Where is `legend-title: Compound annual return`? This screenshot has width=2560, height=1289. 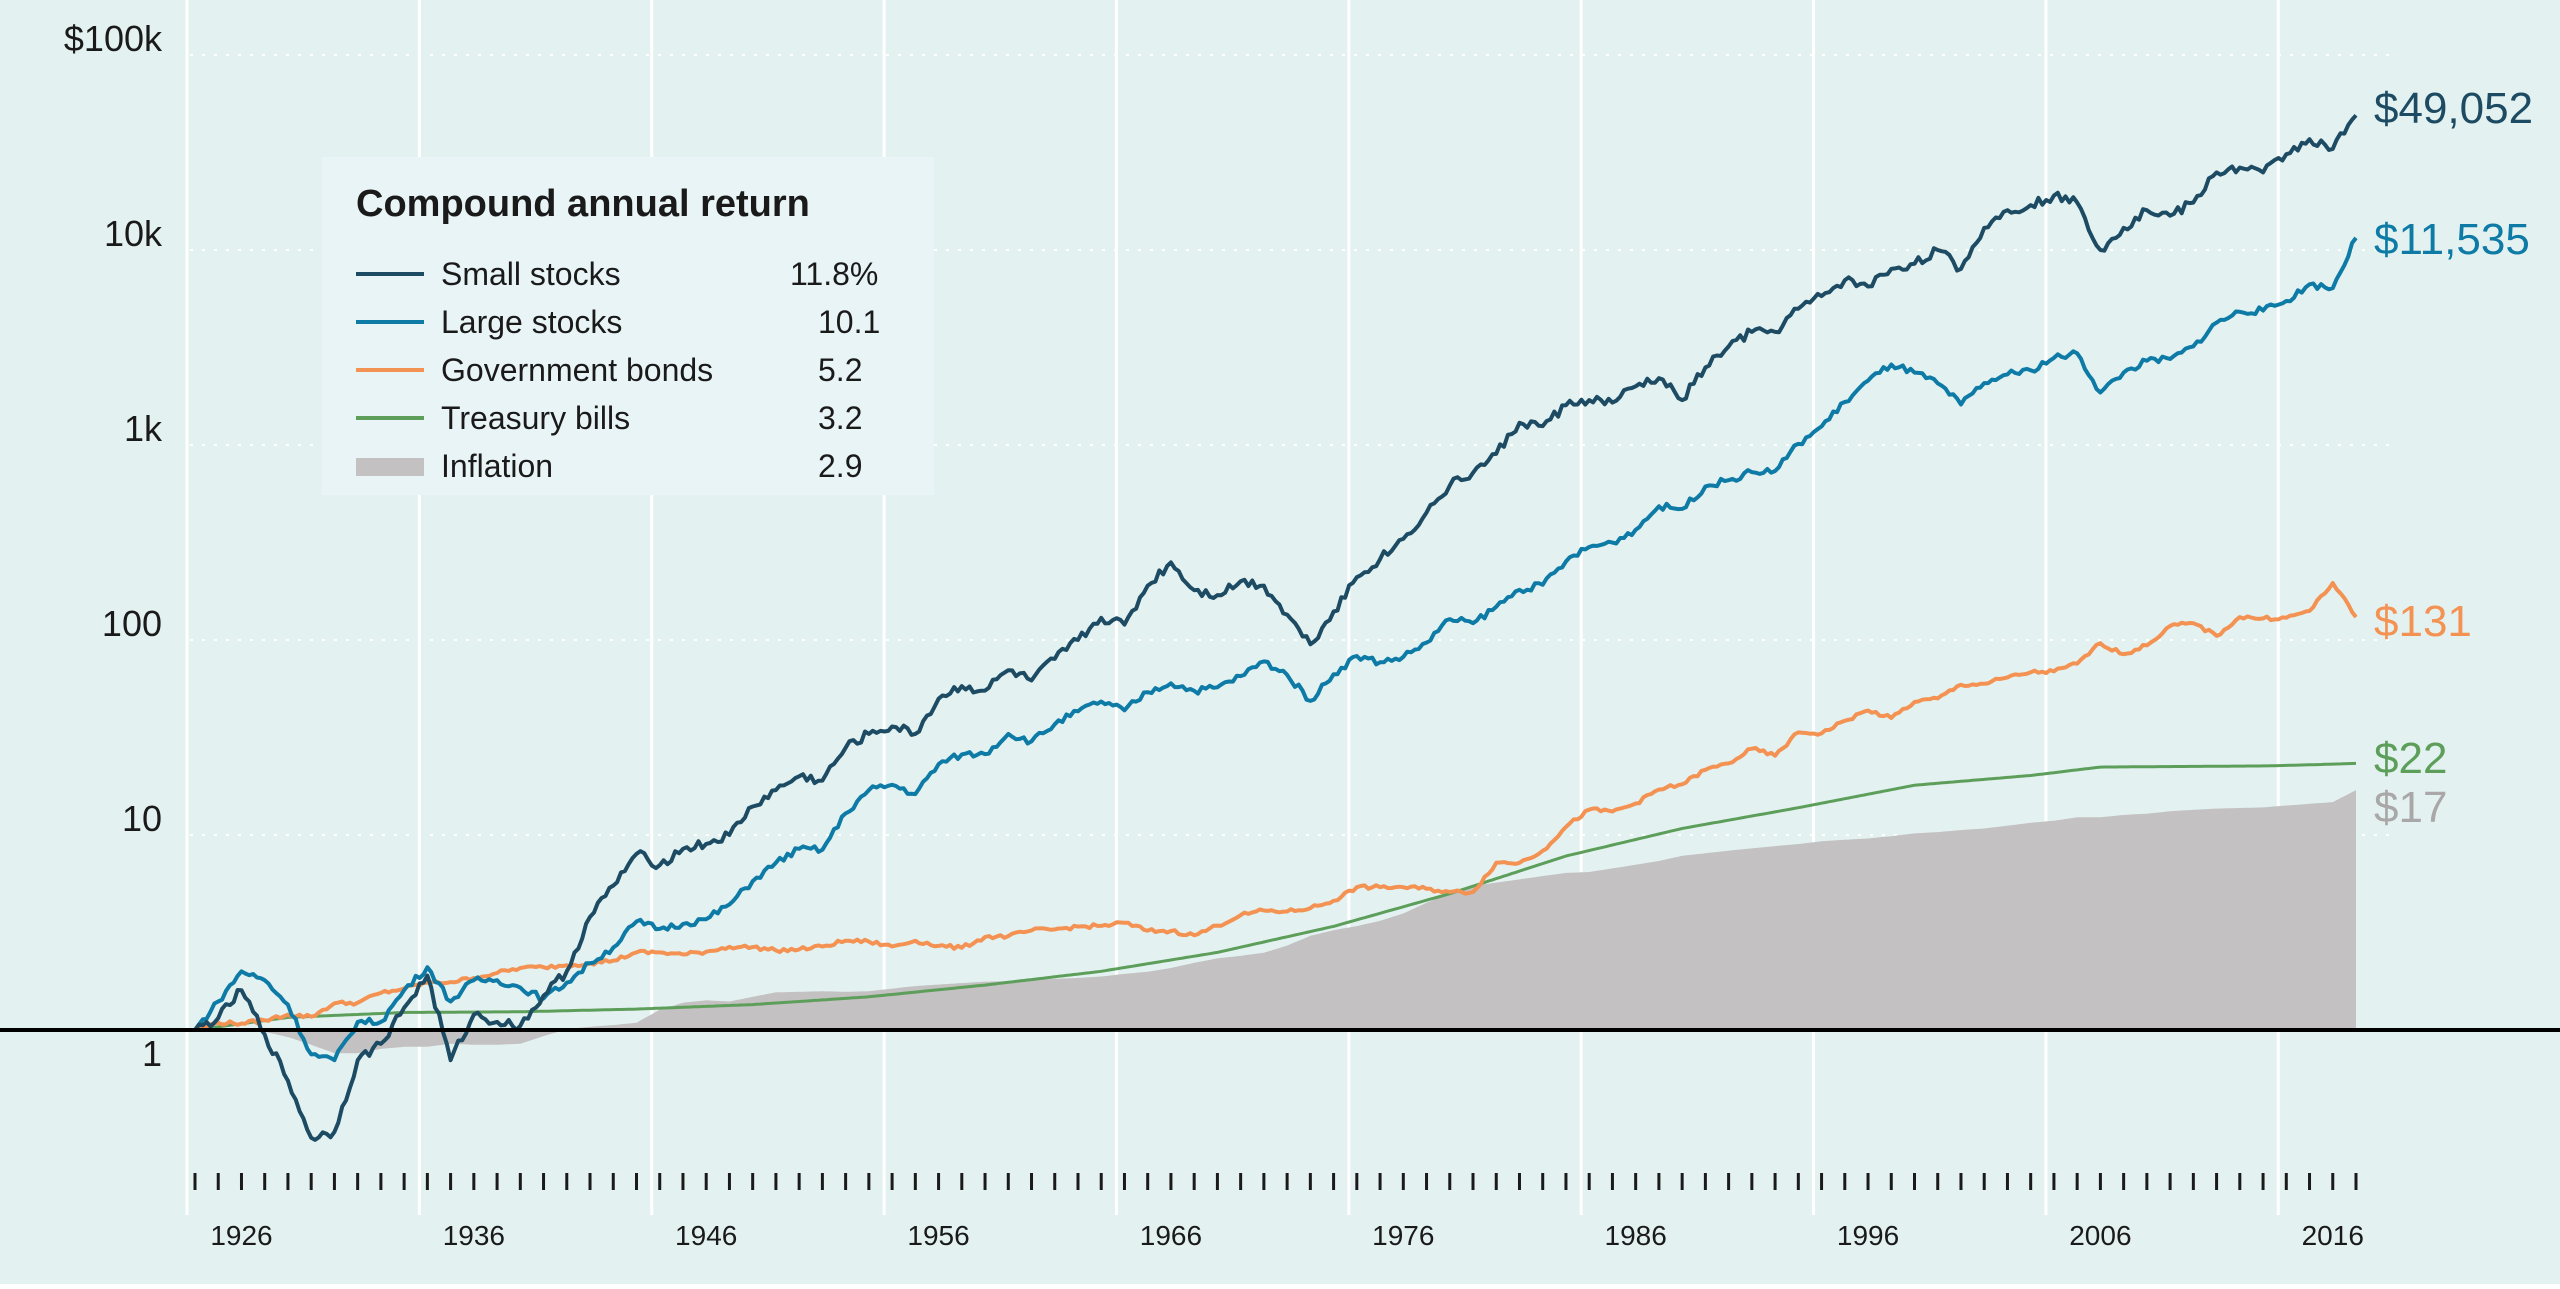
legend-title: Compound annual return is located at coordinates (583, 204).